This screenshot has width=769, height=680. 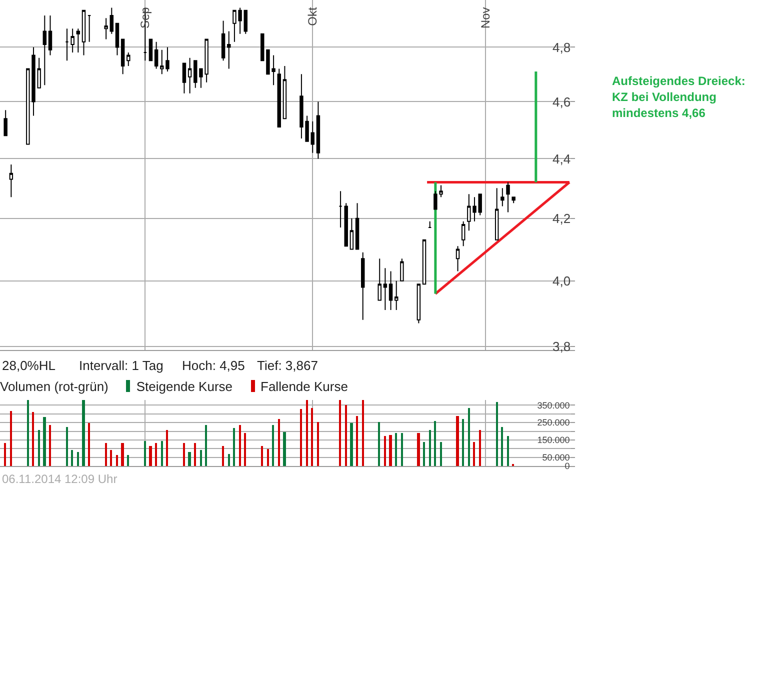 I want to click on y-tick-label: 4,0, so click(x=561, y=280).